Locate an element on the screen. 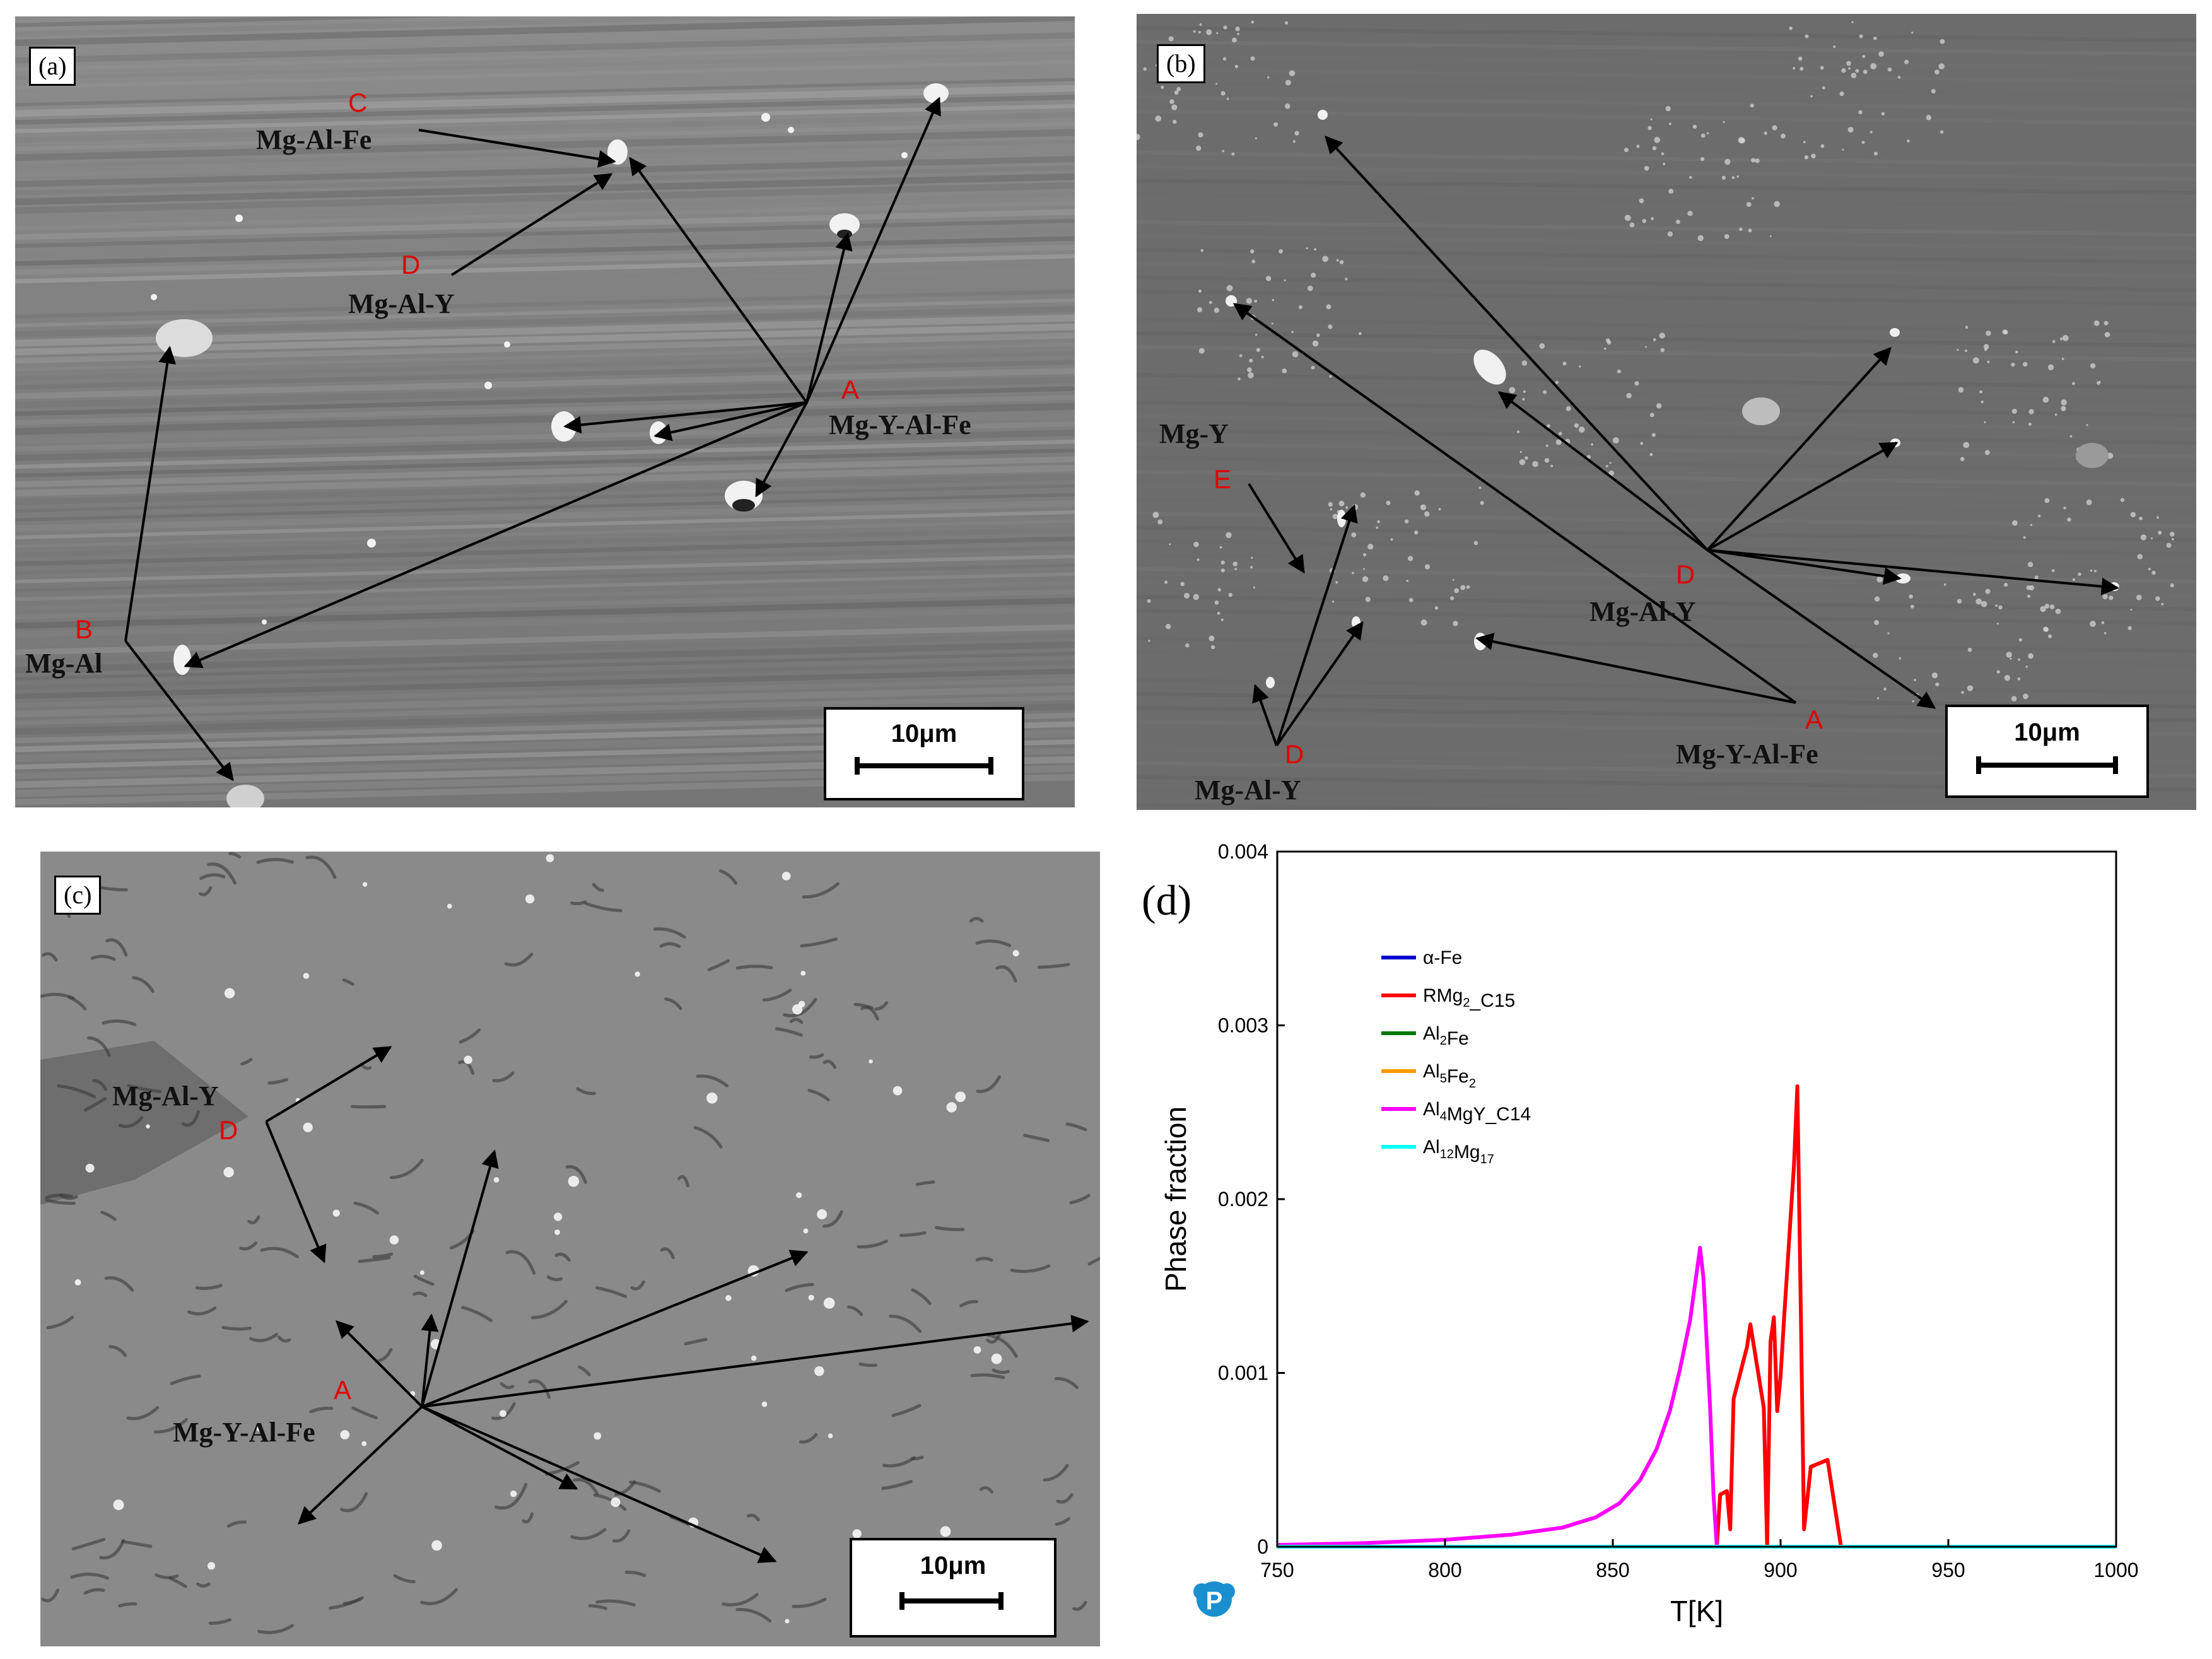 This screenshot has height=1659, width=2212. marker-letter-b: B is located at coordinates (84, 629).